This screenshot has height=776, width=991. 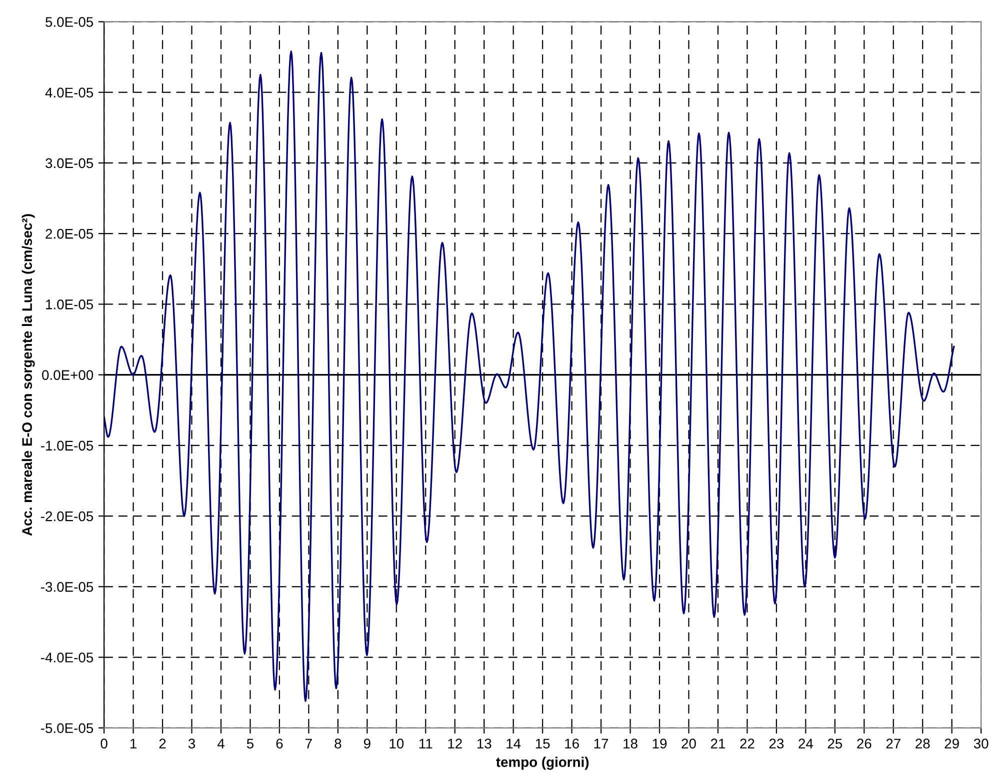 What do you see at coordinates (543, 743) in the screenshot?
I see `x-tick-label: 15` at bounding box center [543, 743].